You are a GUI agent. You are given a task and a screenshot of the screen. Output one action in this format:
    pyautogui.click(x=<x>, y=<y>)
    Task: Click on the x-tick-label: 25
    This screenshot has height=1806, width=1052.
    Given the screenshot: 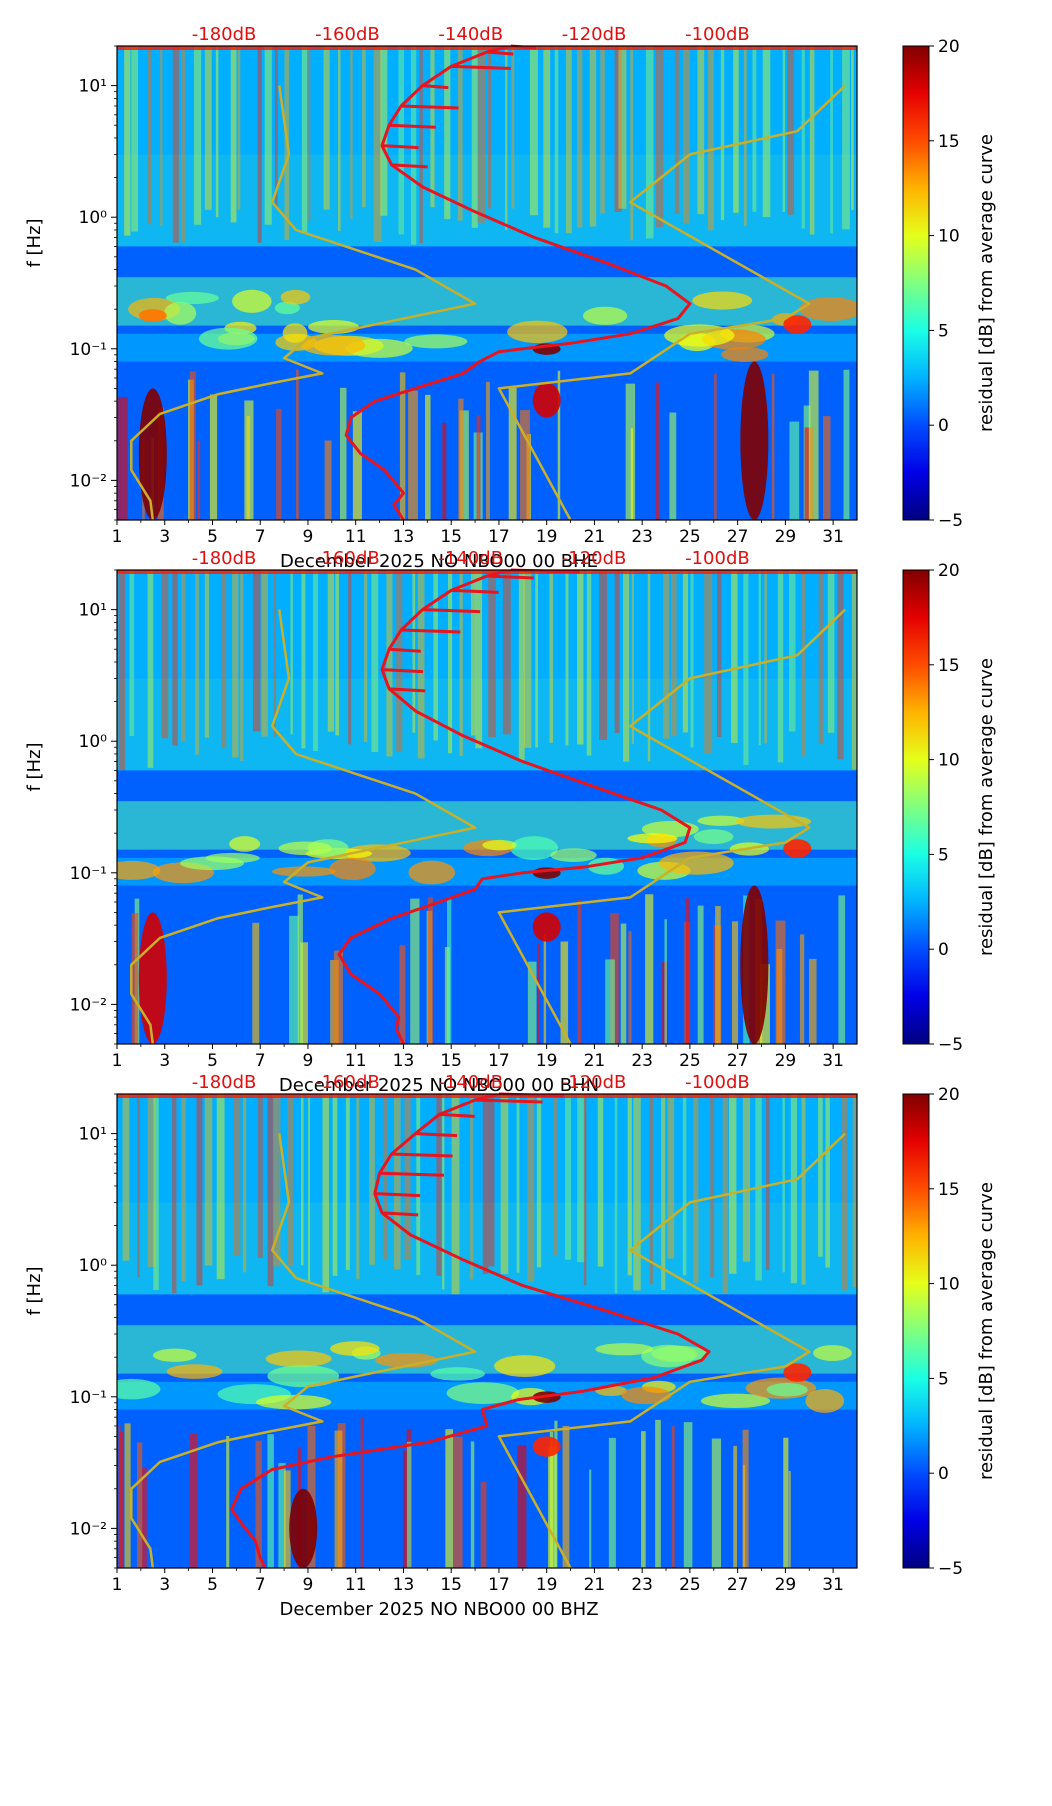 What is the action you would take?
    pyautogui.click(x=690, y=1585)
    